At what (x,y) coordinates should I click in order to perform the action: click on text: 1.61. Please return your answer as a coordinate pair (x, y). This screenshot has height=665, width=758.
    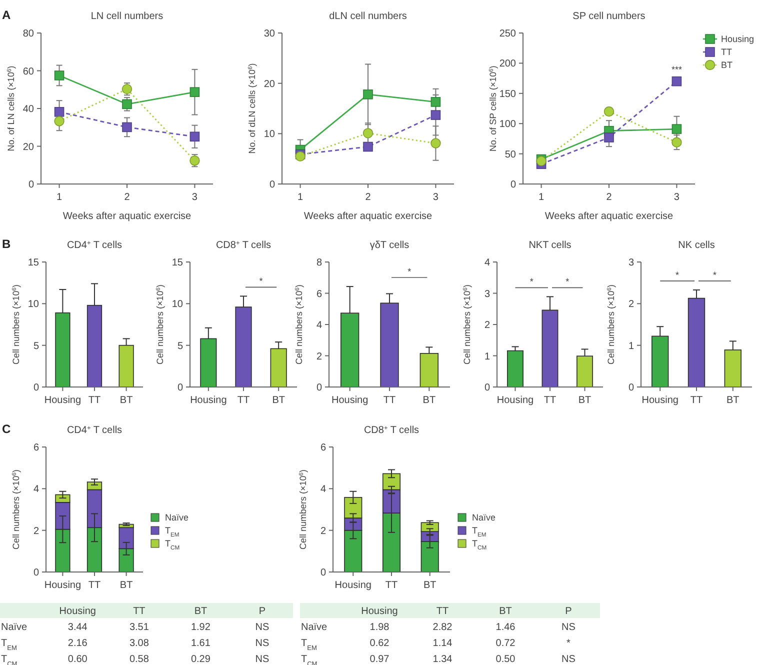
    Looking at the image, I should click on (200, 643).